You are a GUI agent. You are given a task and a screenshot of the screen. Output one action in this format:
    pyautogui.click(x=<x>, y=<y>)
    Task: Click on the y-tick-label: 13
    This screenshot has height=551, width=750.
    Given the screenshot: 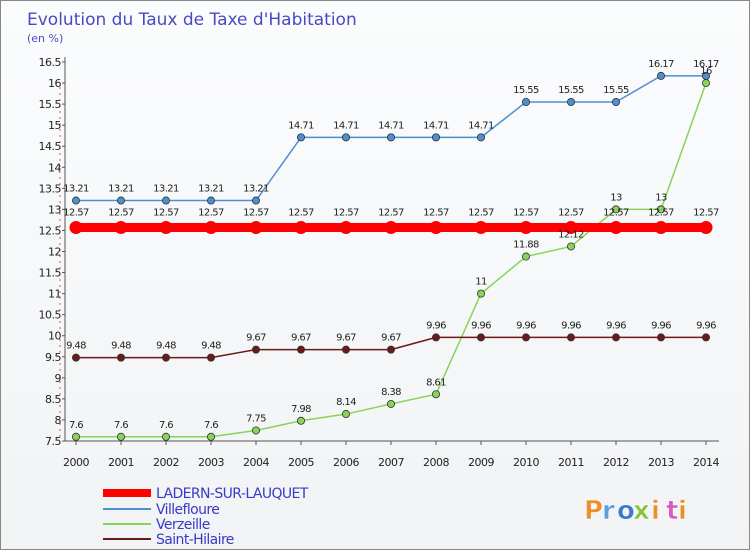 What is the action you would take?
    pyautogui.click(x=54, y=209)
    